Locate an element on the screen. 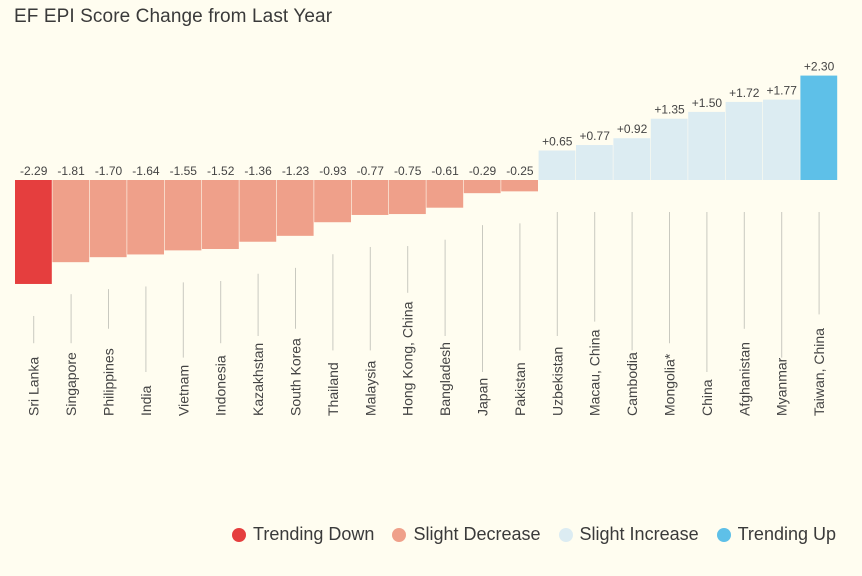 This screenshot has width=862, height=576. bar-japan is located at coordinates (482, 187).